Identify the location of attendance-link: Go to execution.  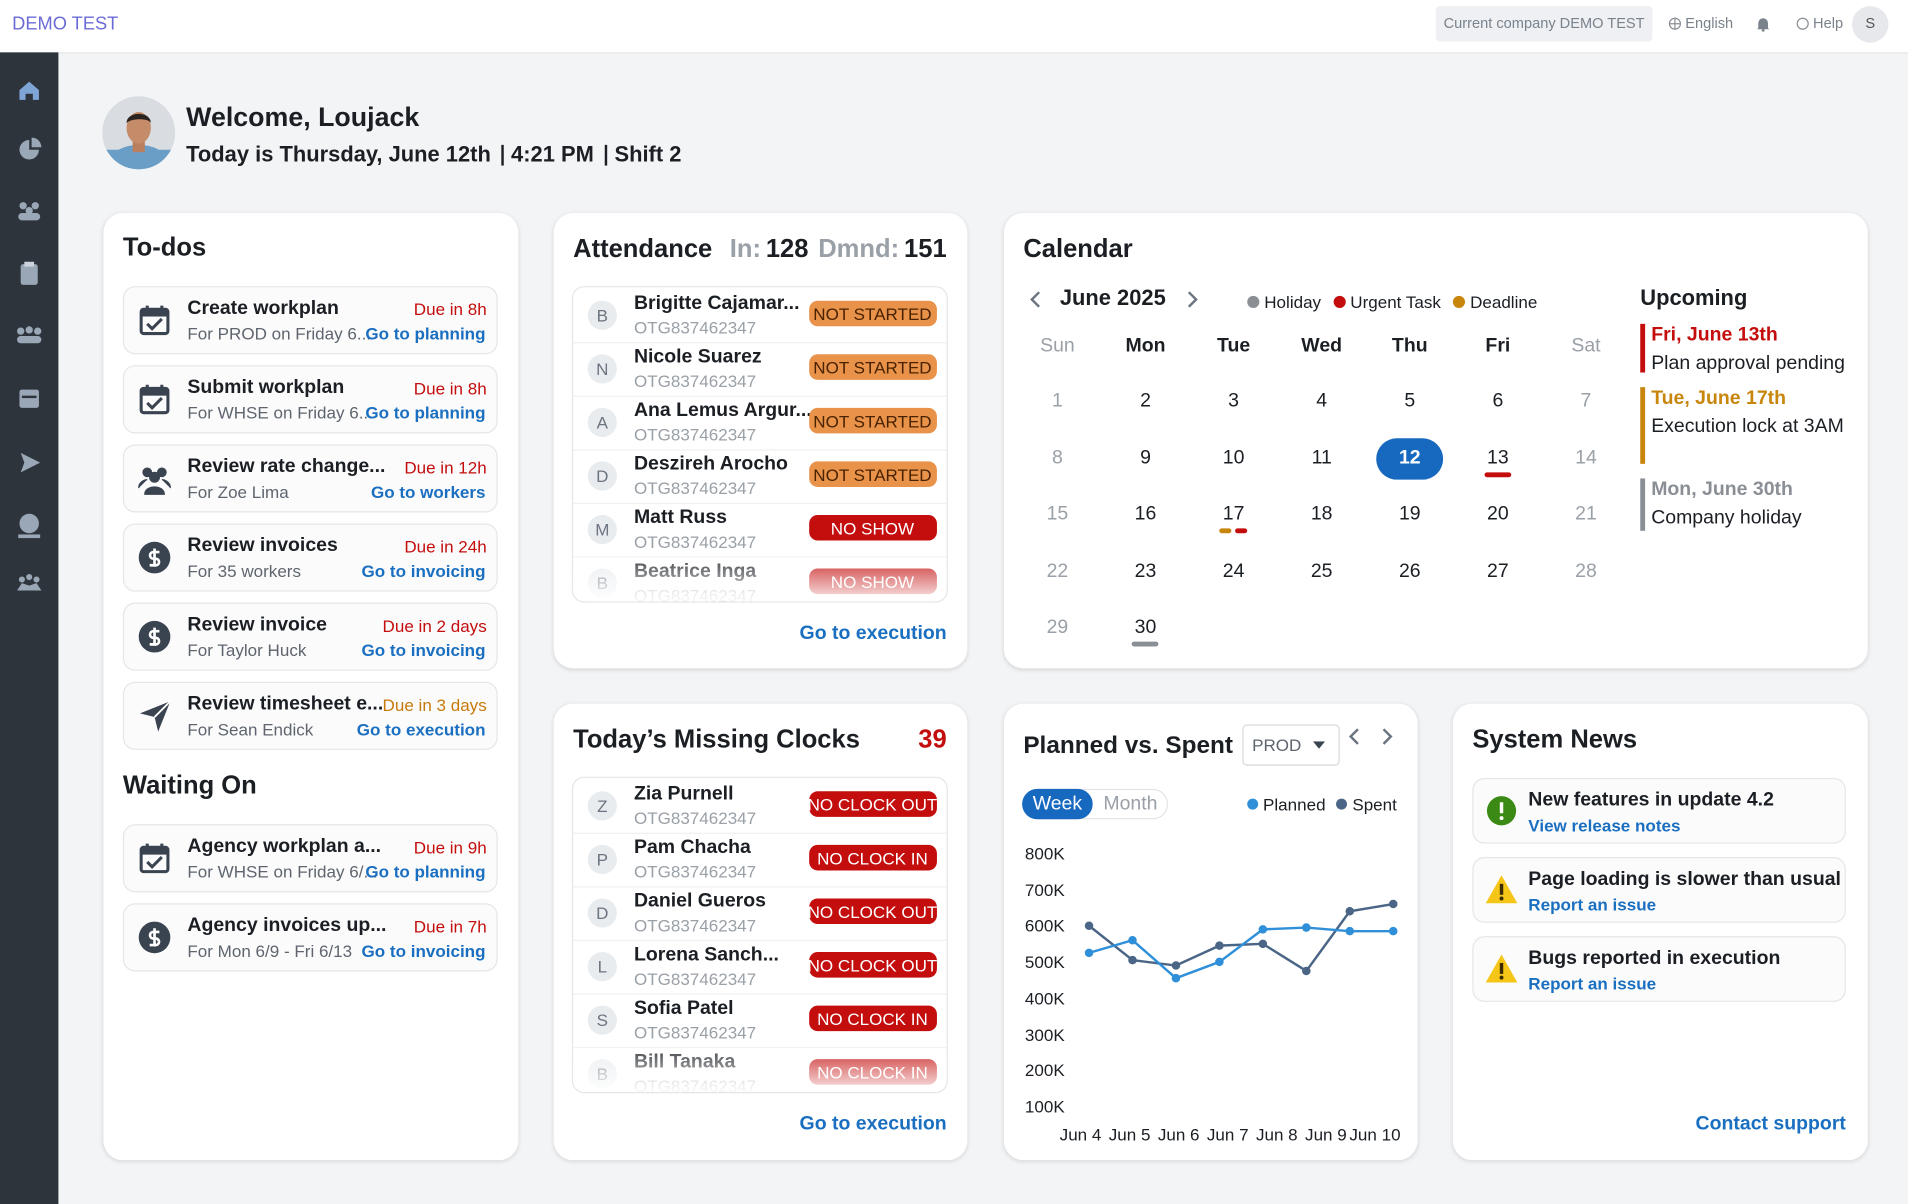
(873, 633).